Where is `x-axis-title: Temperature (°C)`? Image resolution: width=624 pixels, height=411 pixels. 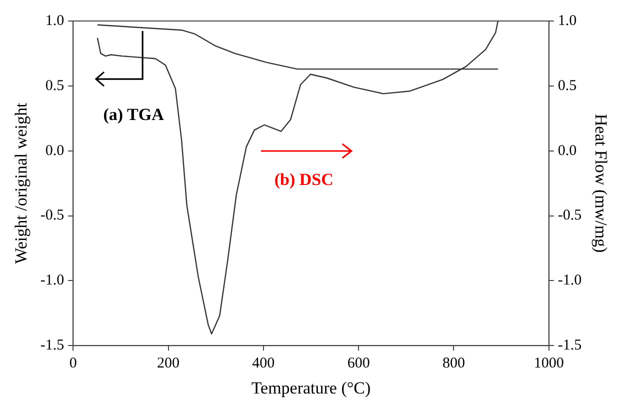 x-axis-title: Temperature (°C) is located at coordinates (311, 388).